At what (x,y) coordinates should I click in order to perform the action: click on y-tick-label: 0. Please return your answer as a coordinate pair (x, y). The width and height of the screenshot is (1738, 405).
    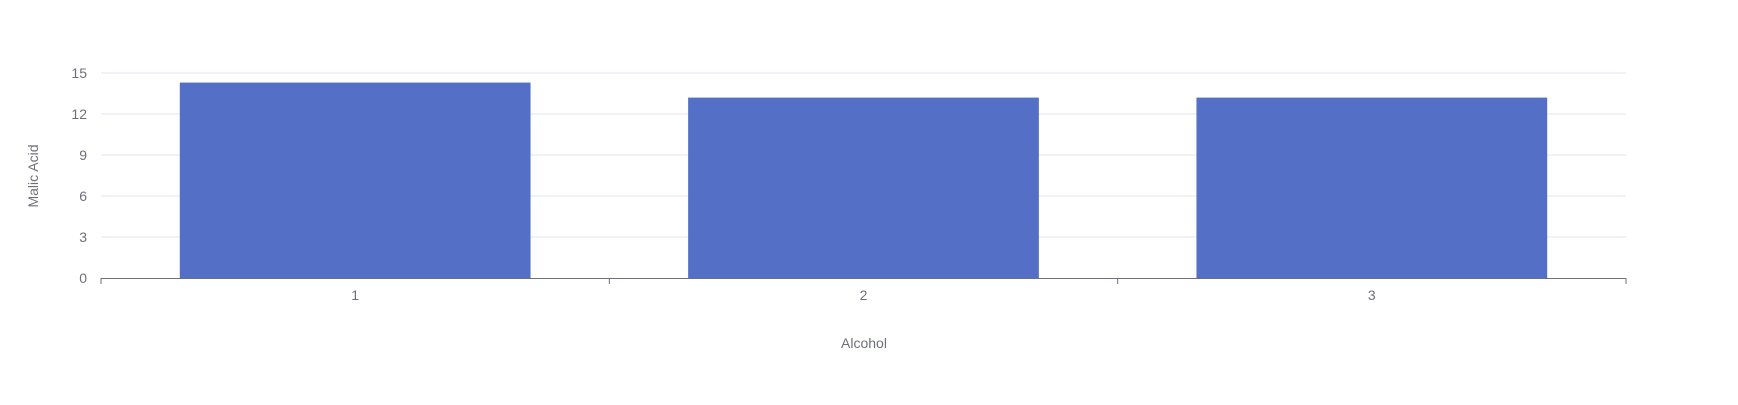
    Looking at the image, I should click on (83, 278).